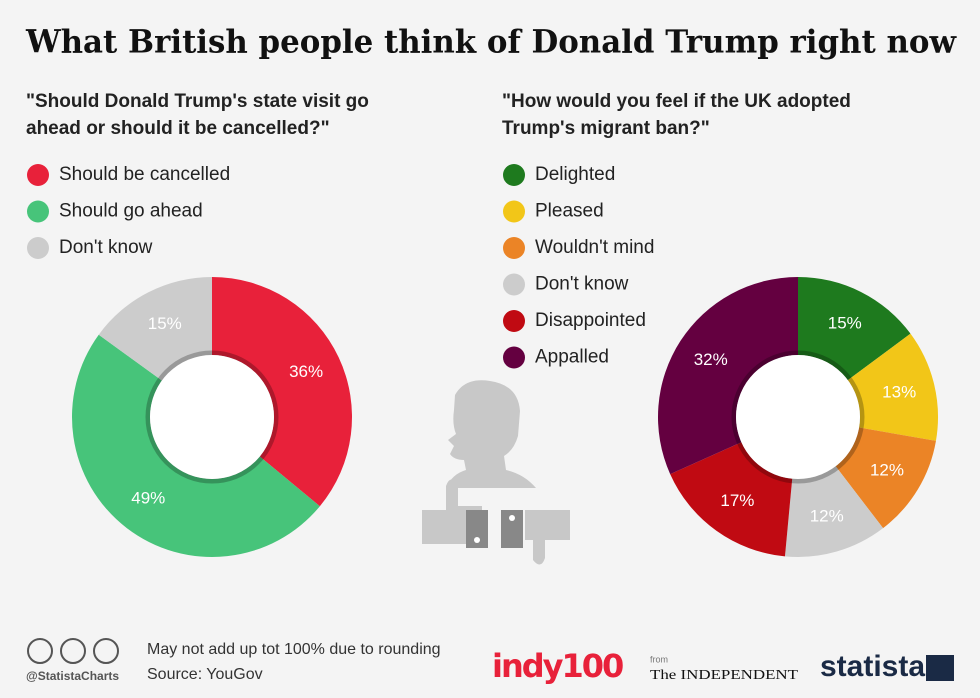 Image resolution: width=980 pixels, height=698 pixels. What do you see at coordinates (306, 371) in the screenshot?
I see `slice-label: 36%` at bounding box center [306, 371].